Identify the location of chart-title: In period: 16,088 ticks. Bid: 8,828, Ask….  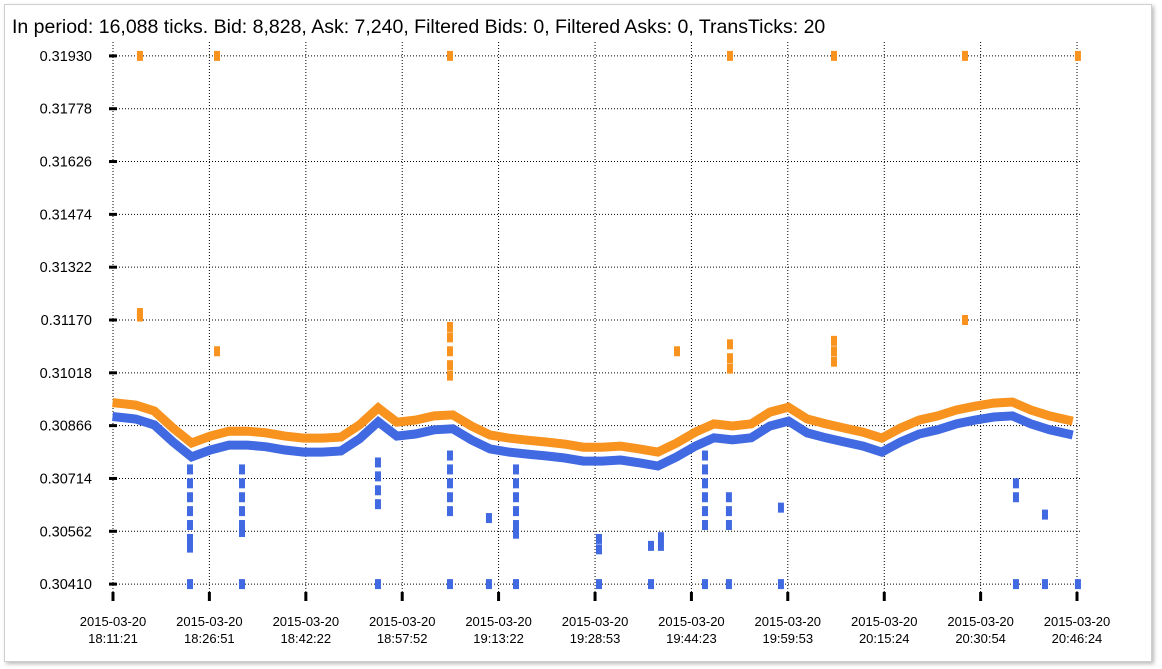
(418, 27).